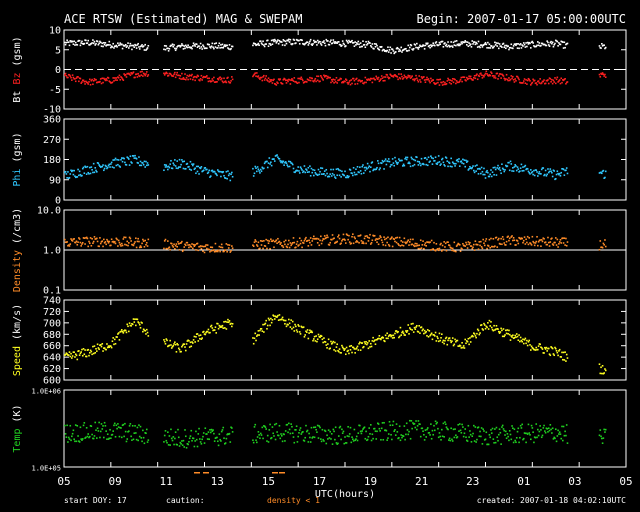 The height and width of the screenshot is (512, 640). What do you see at coordinates (319, 481) in the screenshot?
I see `x-tick-label: 17` at bounding box center [319, 481].